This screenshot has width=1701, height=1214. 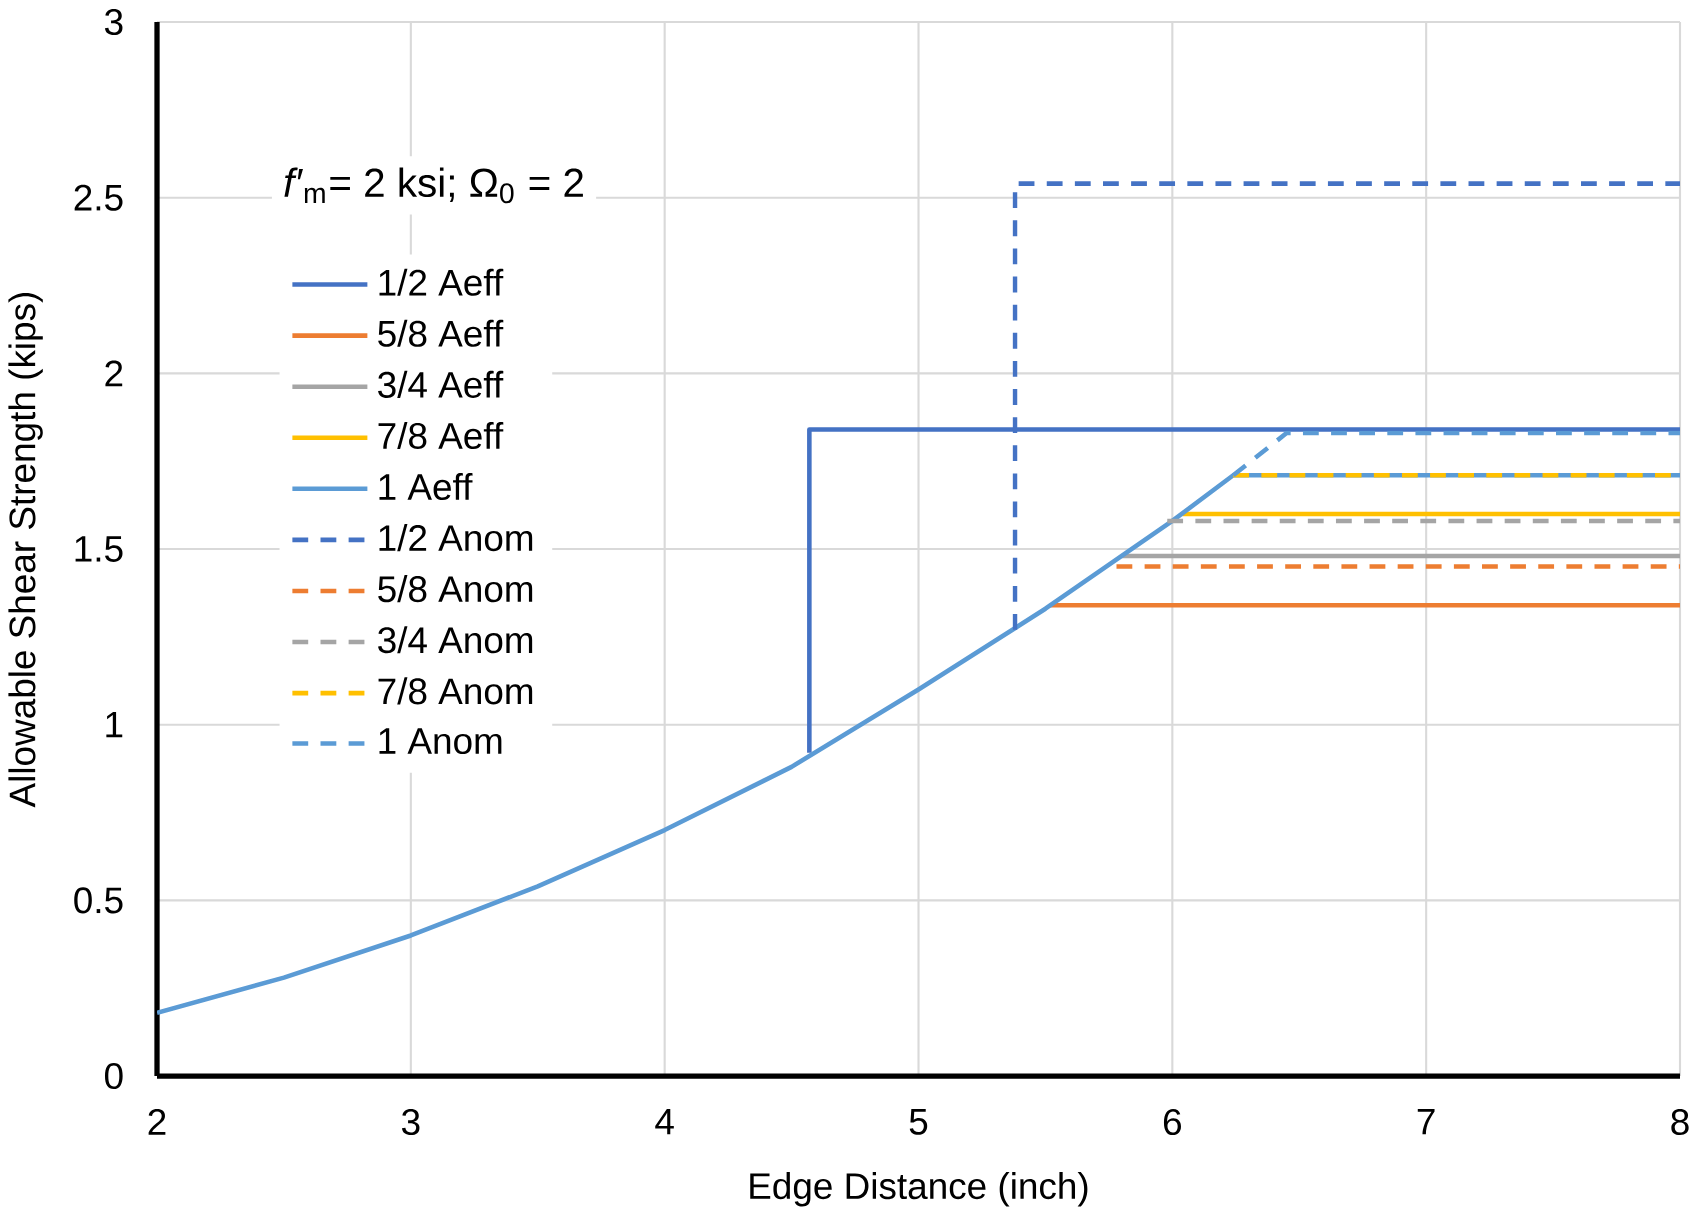 I want to click on legend-label: 3/4 Anom, so click(x=455, y=640).